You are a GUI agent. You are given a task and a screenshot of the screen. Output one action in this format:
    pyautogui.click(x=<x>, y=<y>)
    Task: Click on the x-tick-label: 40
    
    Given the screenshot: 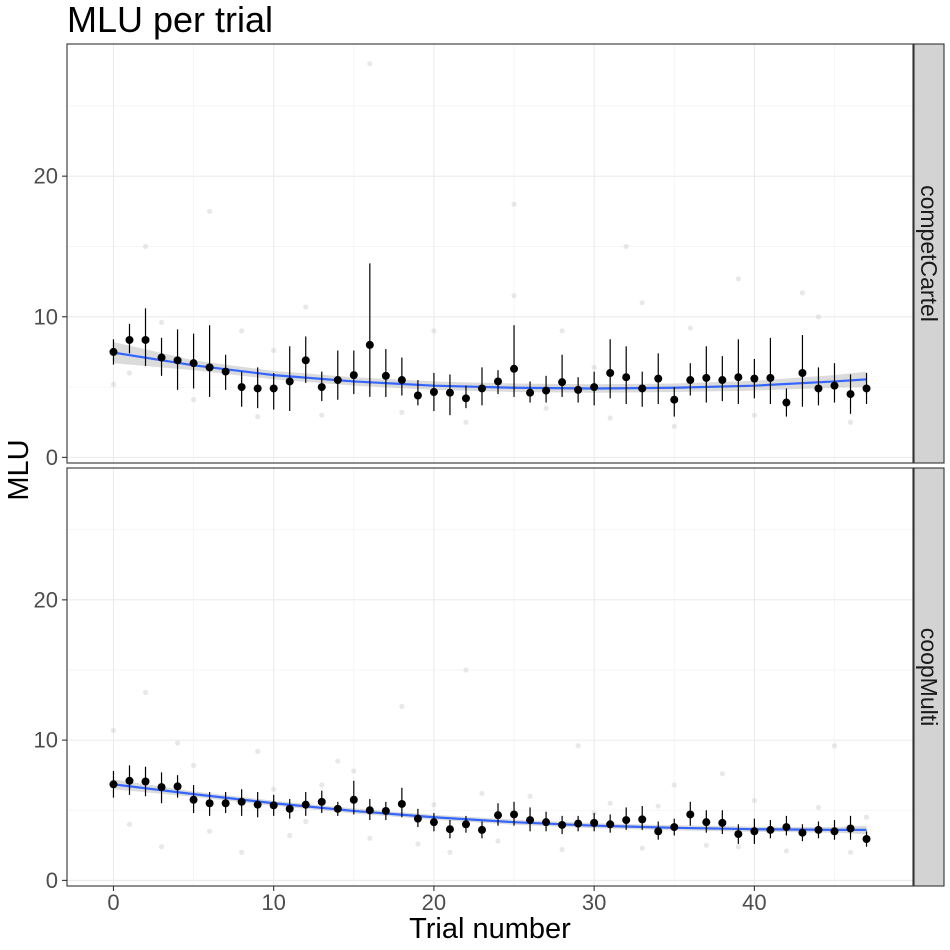 What is the action you would take?
    pyautogui.click(x=754, y=902)
    